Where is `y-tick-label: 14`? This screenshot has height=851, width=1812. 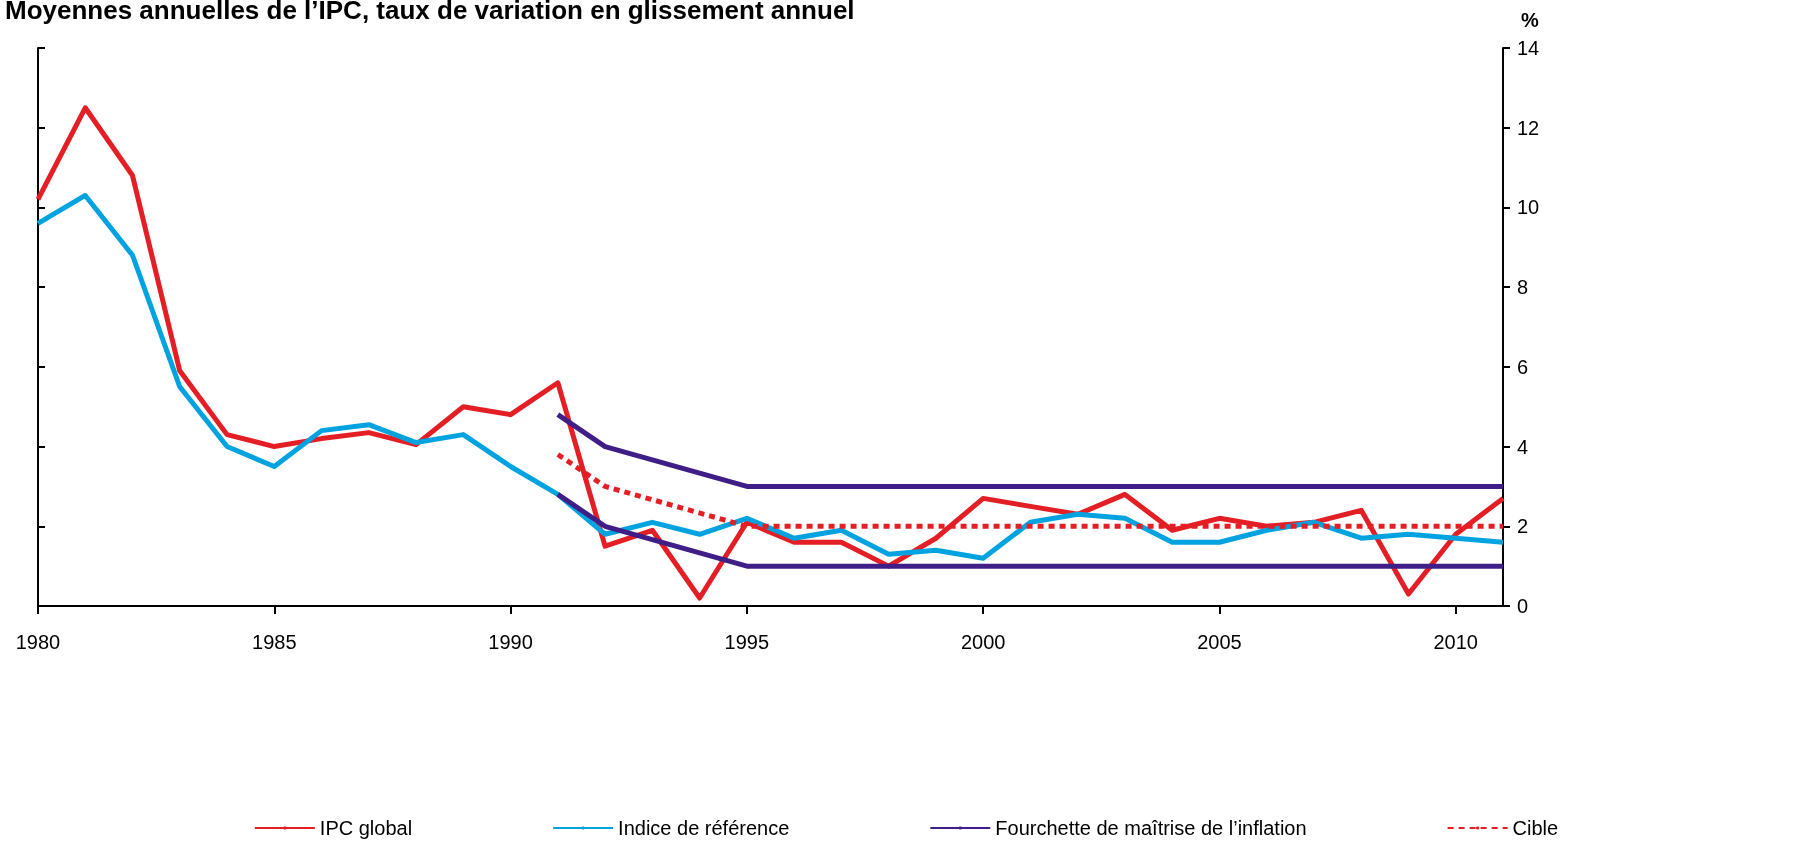 y-tick-label: 14 is located at coordinates (1528, 48).